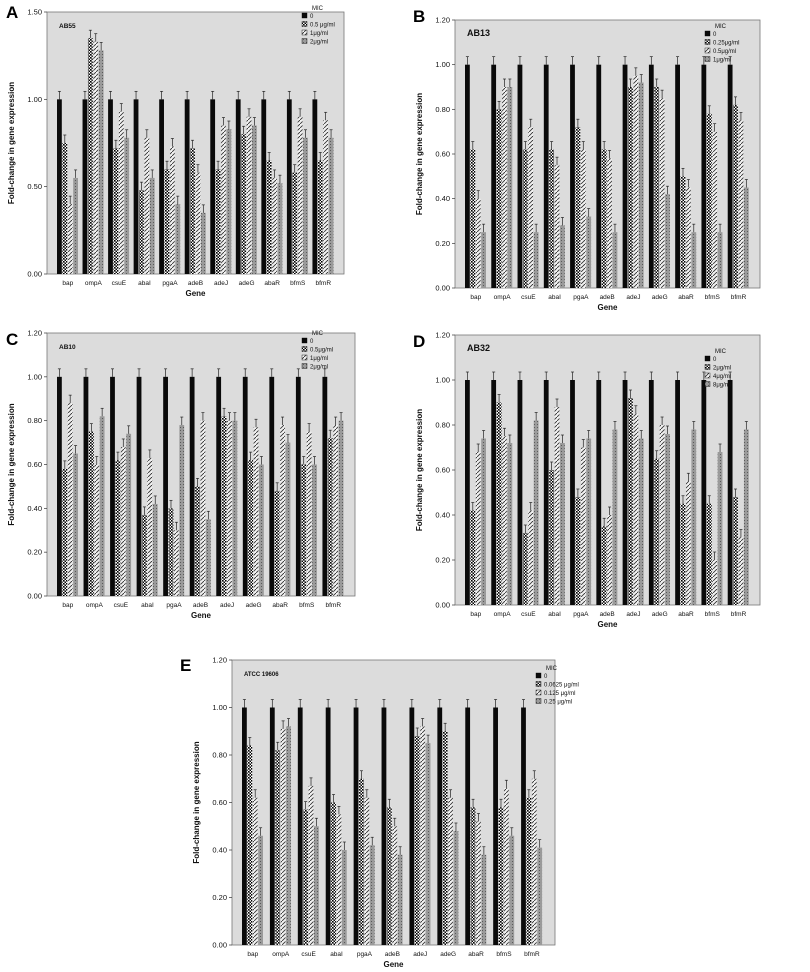 Image resolution: width=810 pixels, height=972 pixels. I want to click on x-tick-label: bap, so click(475, 297).